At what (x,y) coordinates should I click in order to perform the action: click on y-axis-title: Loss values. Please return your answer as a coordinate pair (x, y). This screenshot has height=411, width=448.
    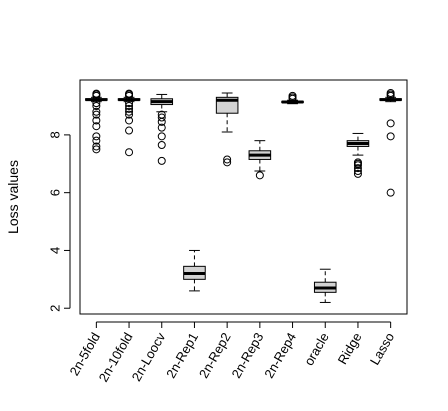
    Looking at the image, I should click on (13, 197).